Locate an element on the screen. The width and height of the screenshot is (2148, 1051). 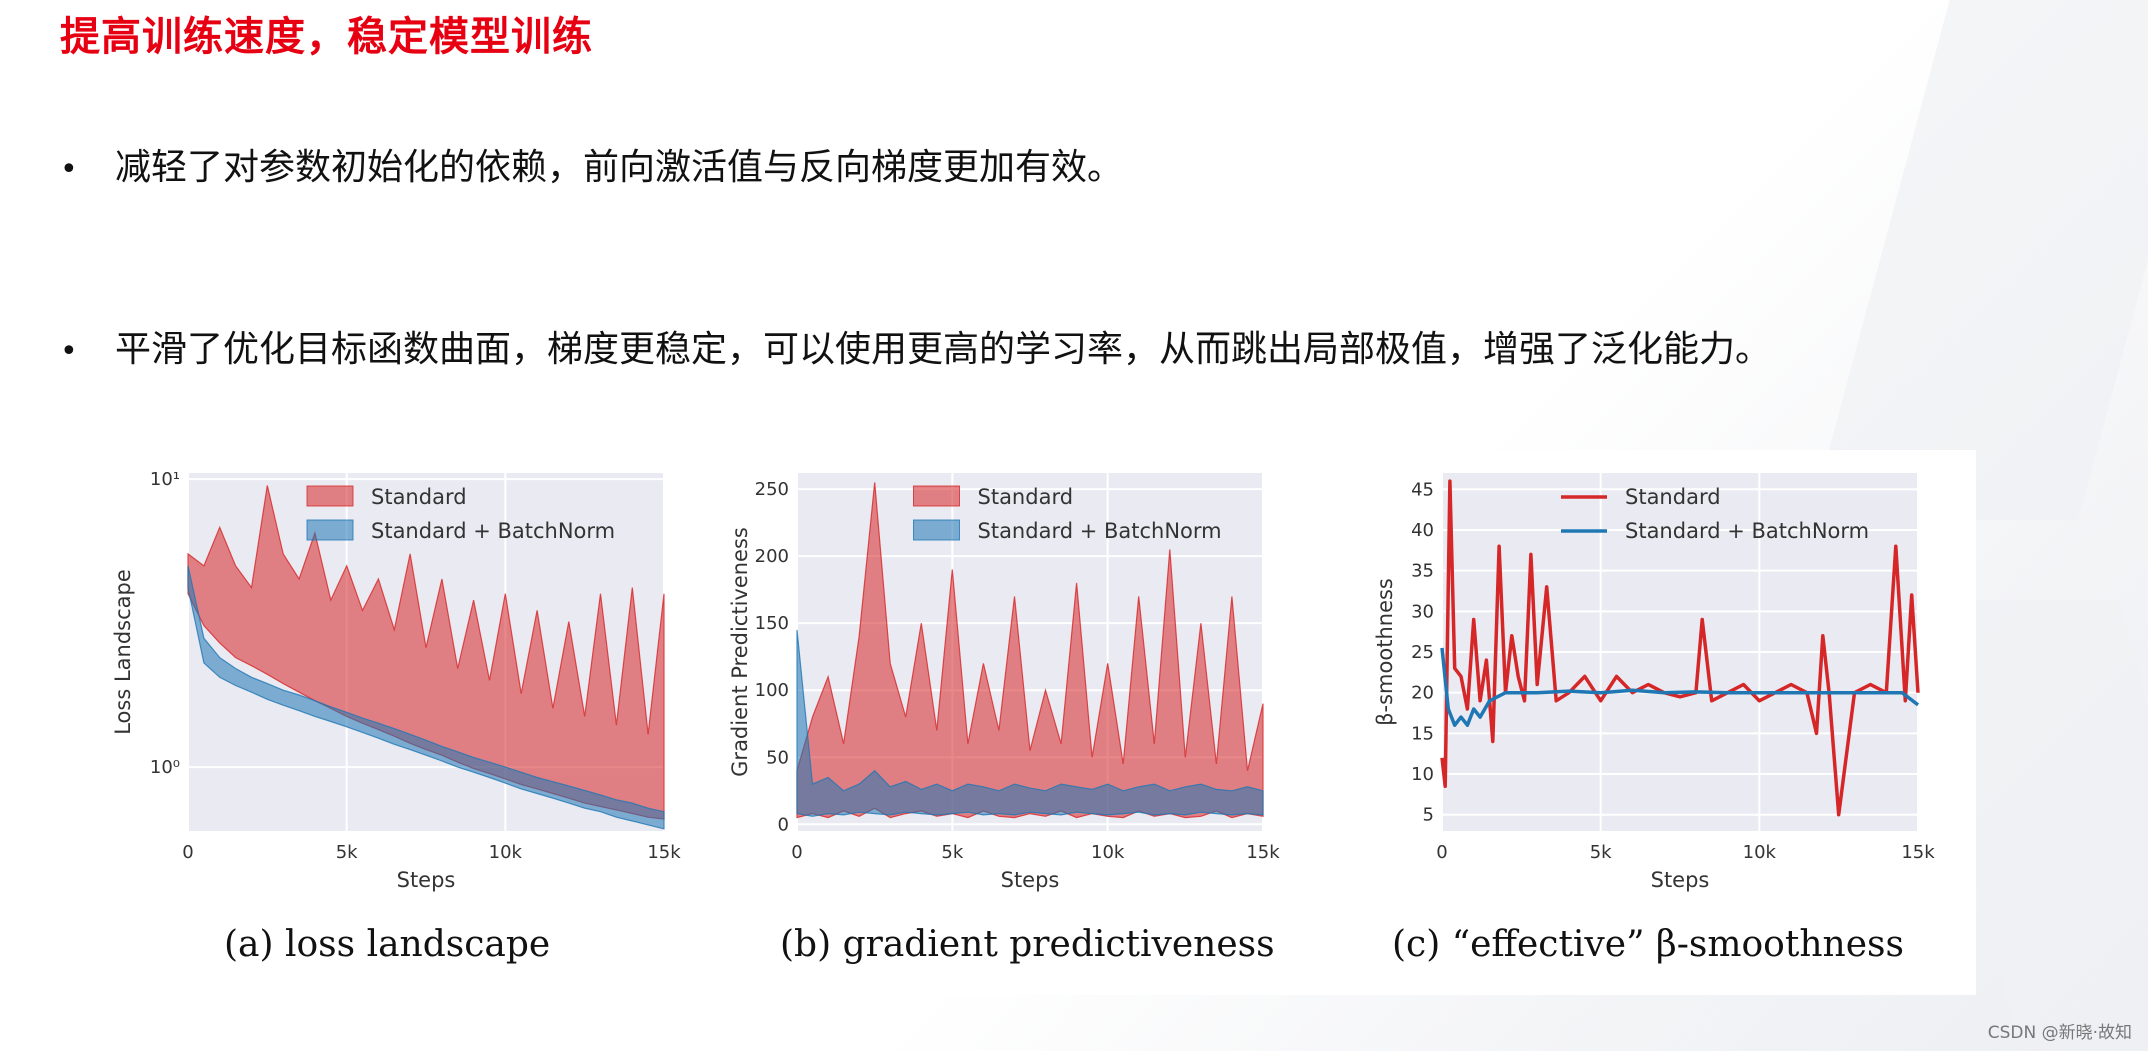
y-tick-label: 10⁰ is located at coordinates (165, 767).